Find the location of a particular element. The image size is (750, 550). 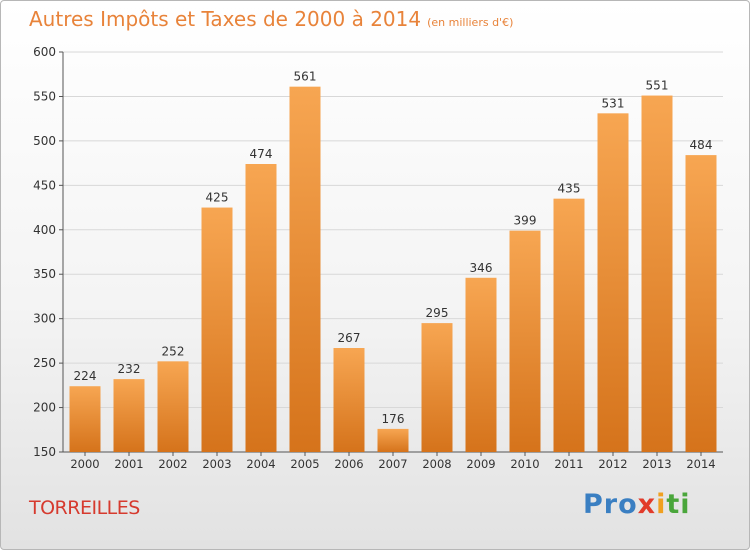

x-tick-label: 2010 is located at coordinates (524, 464).